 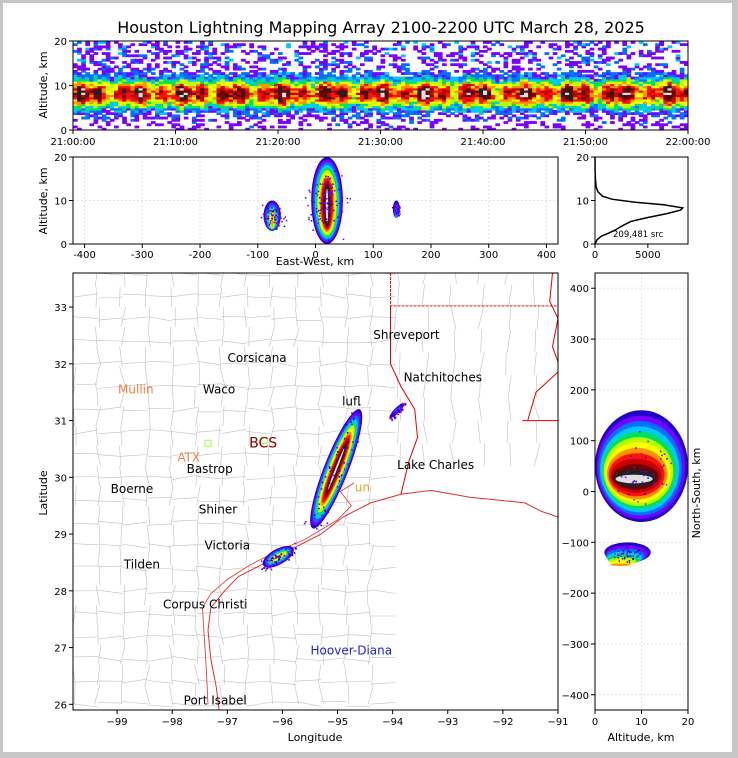 I want to click on county-line, so click(x=296, y=489).